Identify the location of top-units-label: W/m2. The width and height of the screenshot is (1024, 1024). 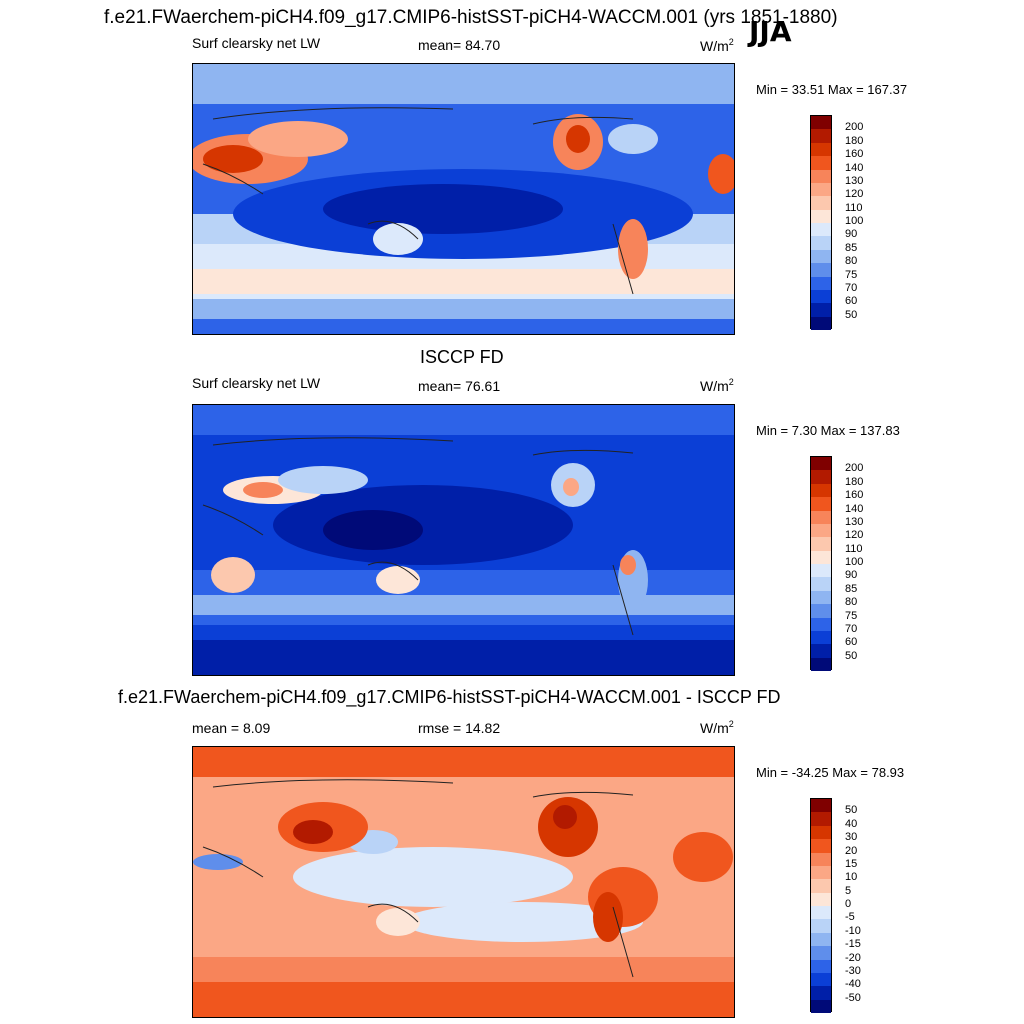
(717, 45).